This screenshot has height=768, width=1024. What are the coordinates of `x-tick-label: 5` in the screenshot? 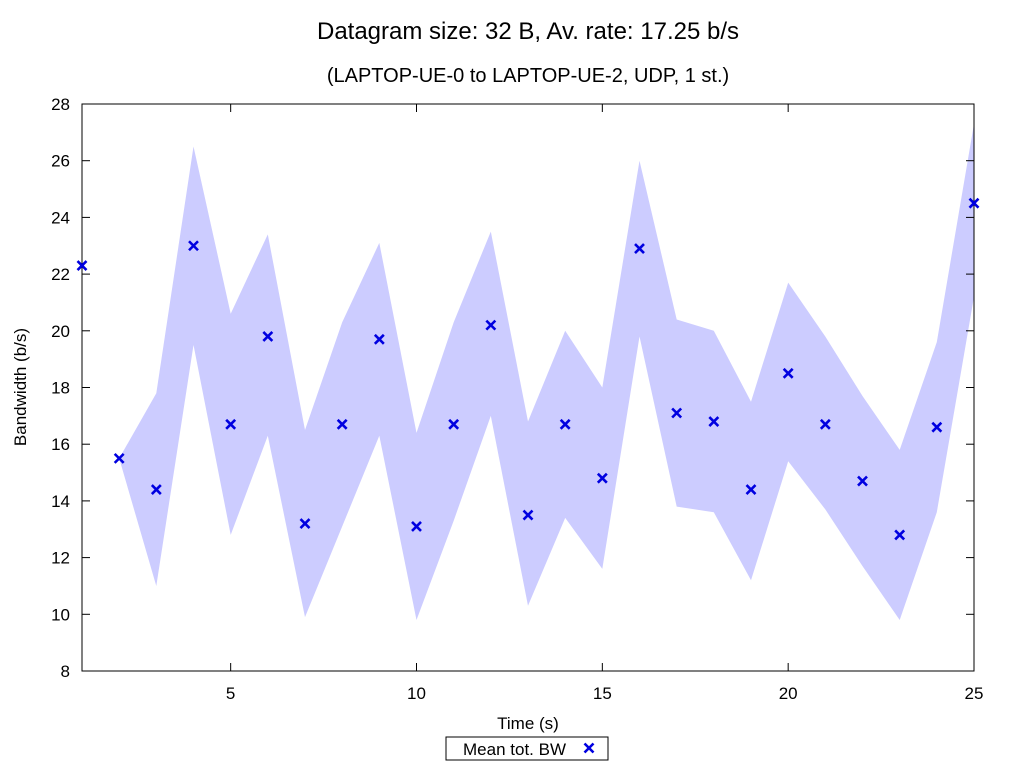 It's located at (230, 693).